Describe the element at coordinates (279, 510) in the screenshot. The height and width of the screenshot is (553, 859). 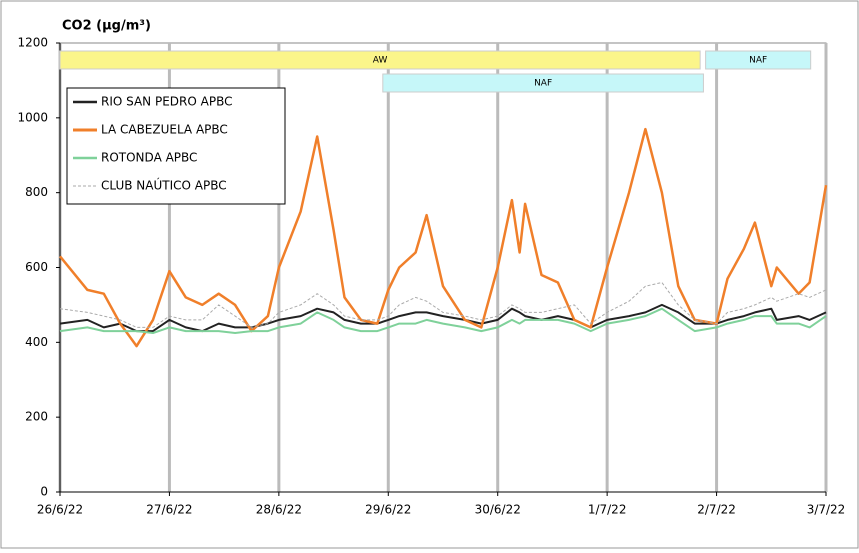
I see `x-tick-label: 28/6/22` at that location.